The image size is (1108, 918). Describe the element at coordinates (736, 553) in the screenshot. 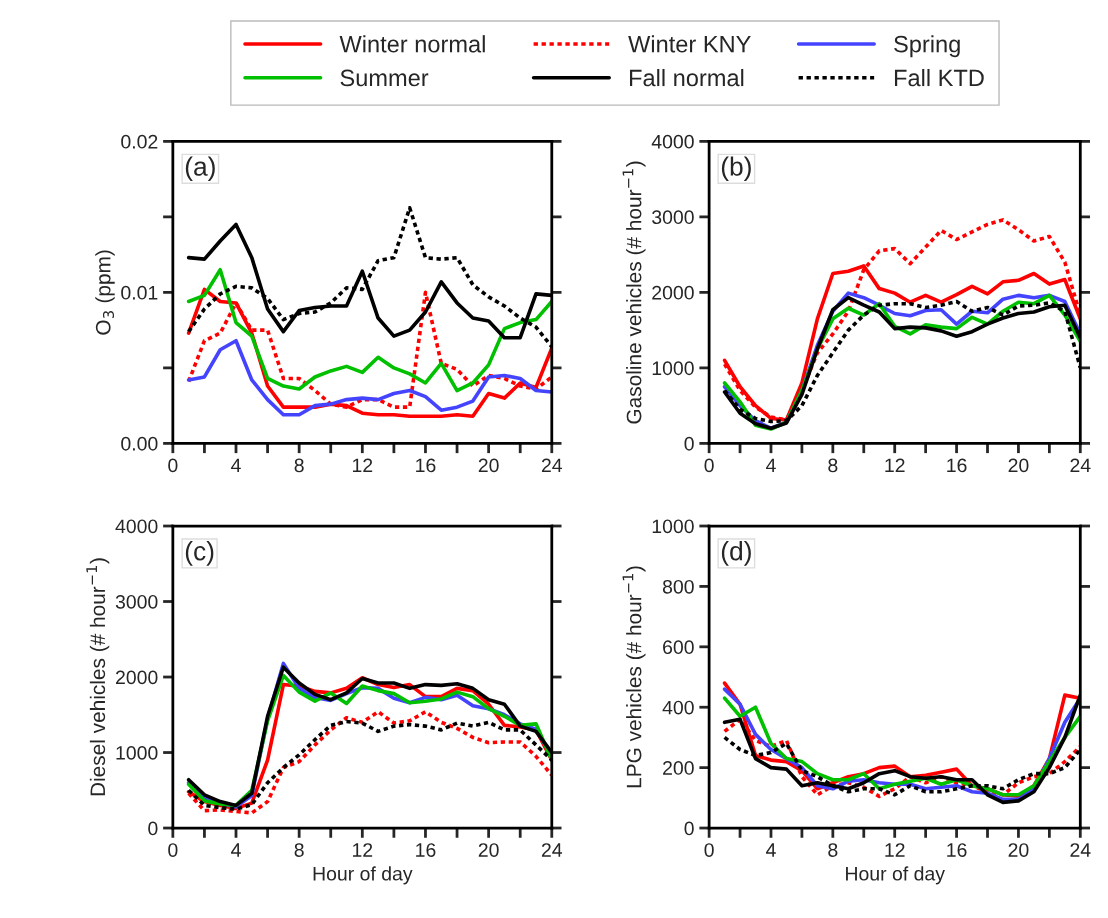

I see `annotation: (d)` at that location.